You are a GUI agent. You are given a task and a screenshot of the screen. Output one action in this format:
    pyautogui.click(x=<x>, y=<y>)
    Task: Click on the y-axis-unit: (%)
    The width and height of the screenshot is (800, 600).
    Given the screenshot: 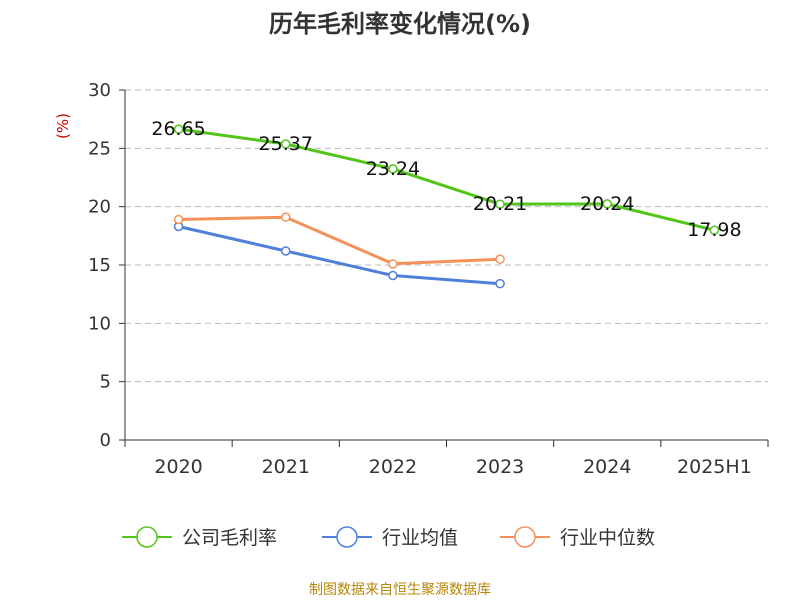 What is the action you would take?
    pyautogui.click(x=63, y=126)
    